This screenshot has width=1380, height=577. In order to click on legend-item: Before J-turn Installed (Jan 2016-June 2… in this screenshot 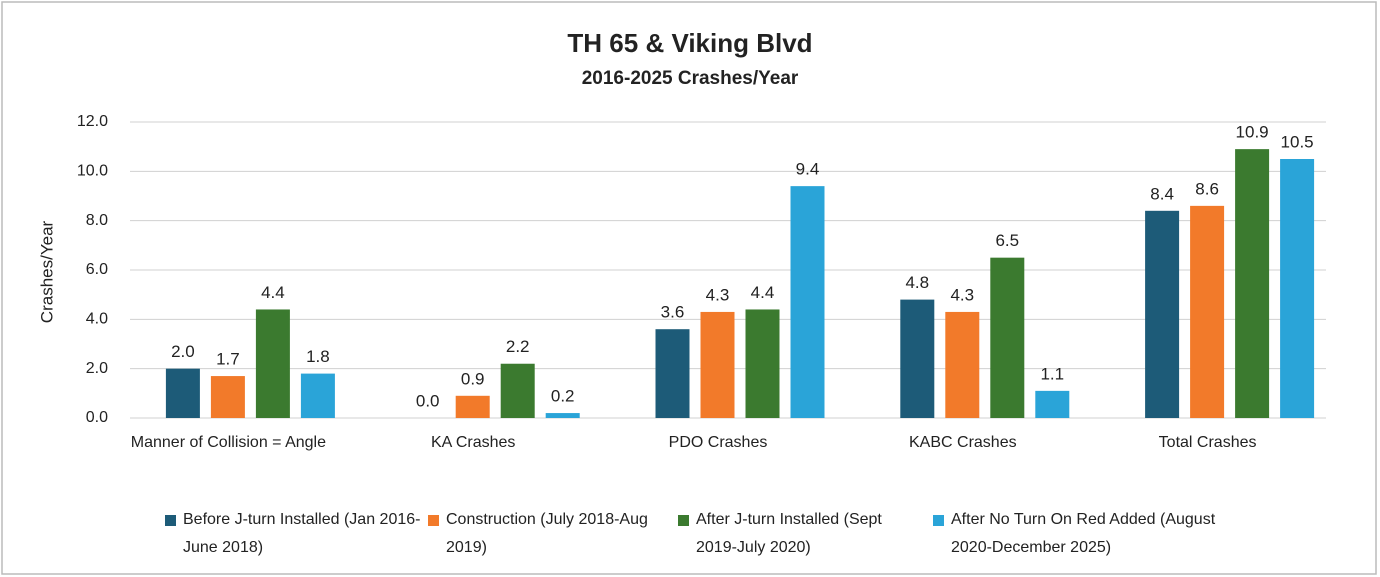, I will do `click(294, 534)`.